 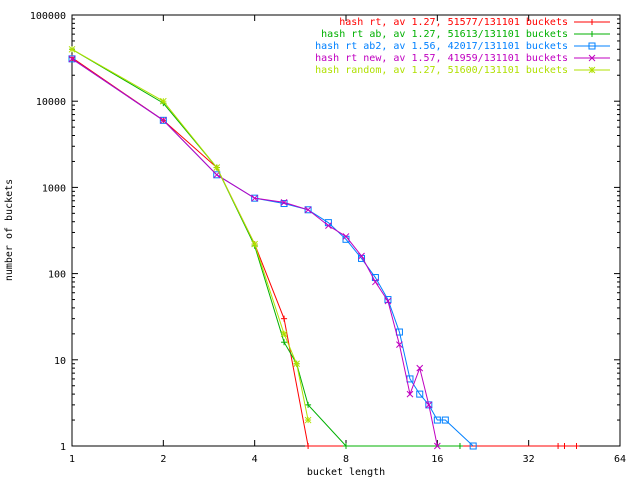 What do you see at coordinates (437, 459) in the screenshot?
I see `x-tick-label: 16` at bounding box center [437, 459].